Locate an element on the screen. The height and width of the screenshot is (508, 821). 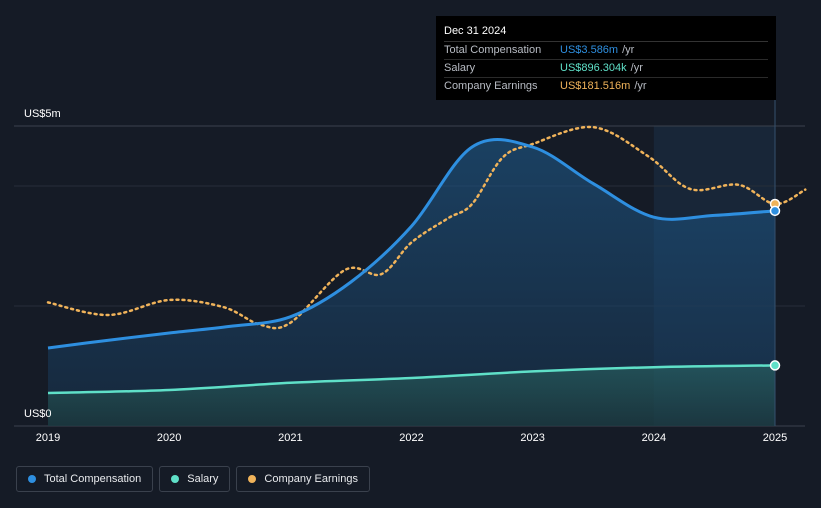
legend-company-earnings: Company Earnings is located at coordinates (303, 479).